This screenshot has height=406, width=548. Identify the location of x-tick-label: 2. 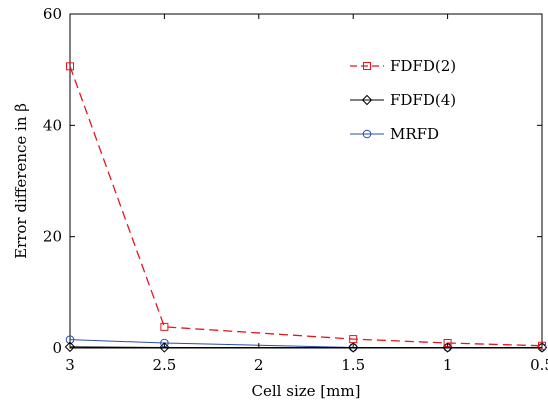
(259, 365).